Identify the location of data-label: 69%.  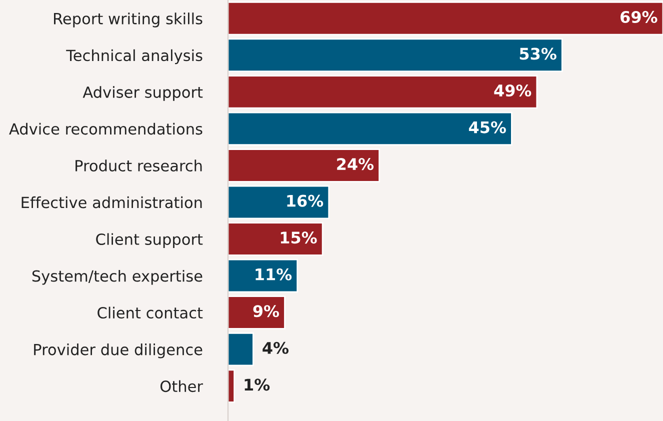
(639, 17).